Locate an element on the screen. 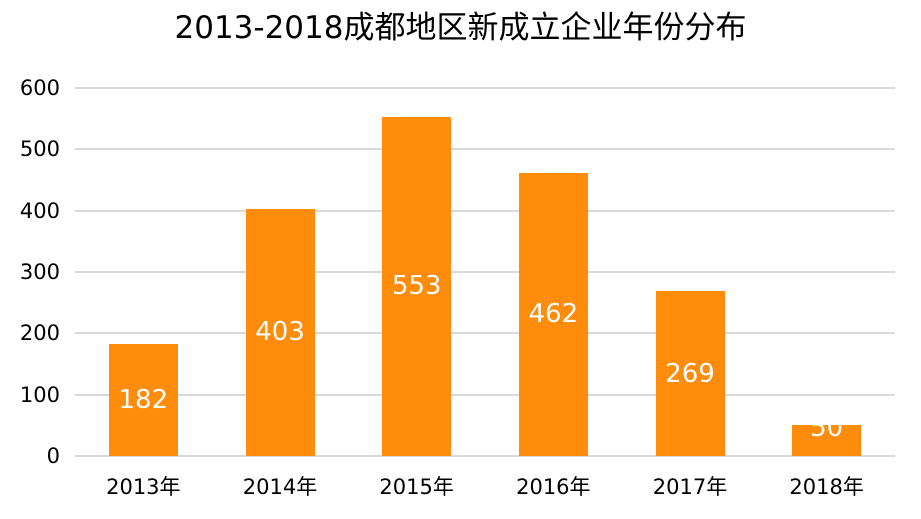 Image resolution: width=921 pixels, height=519 pixels. bar: 462 is located at coordinates (553, 314).